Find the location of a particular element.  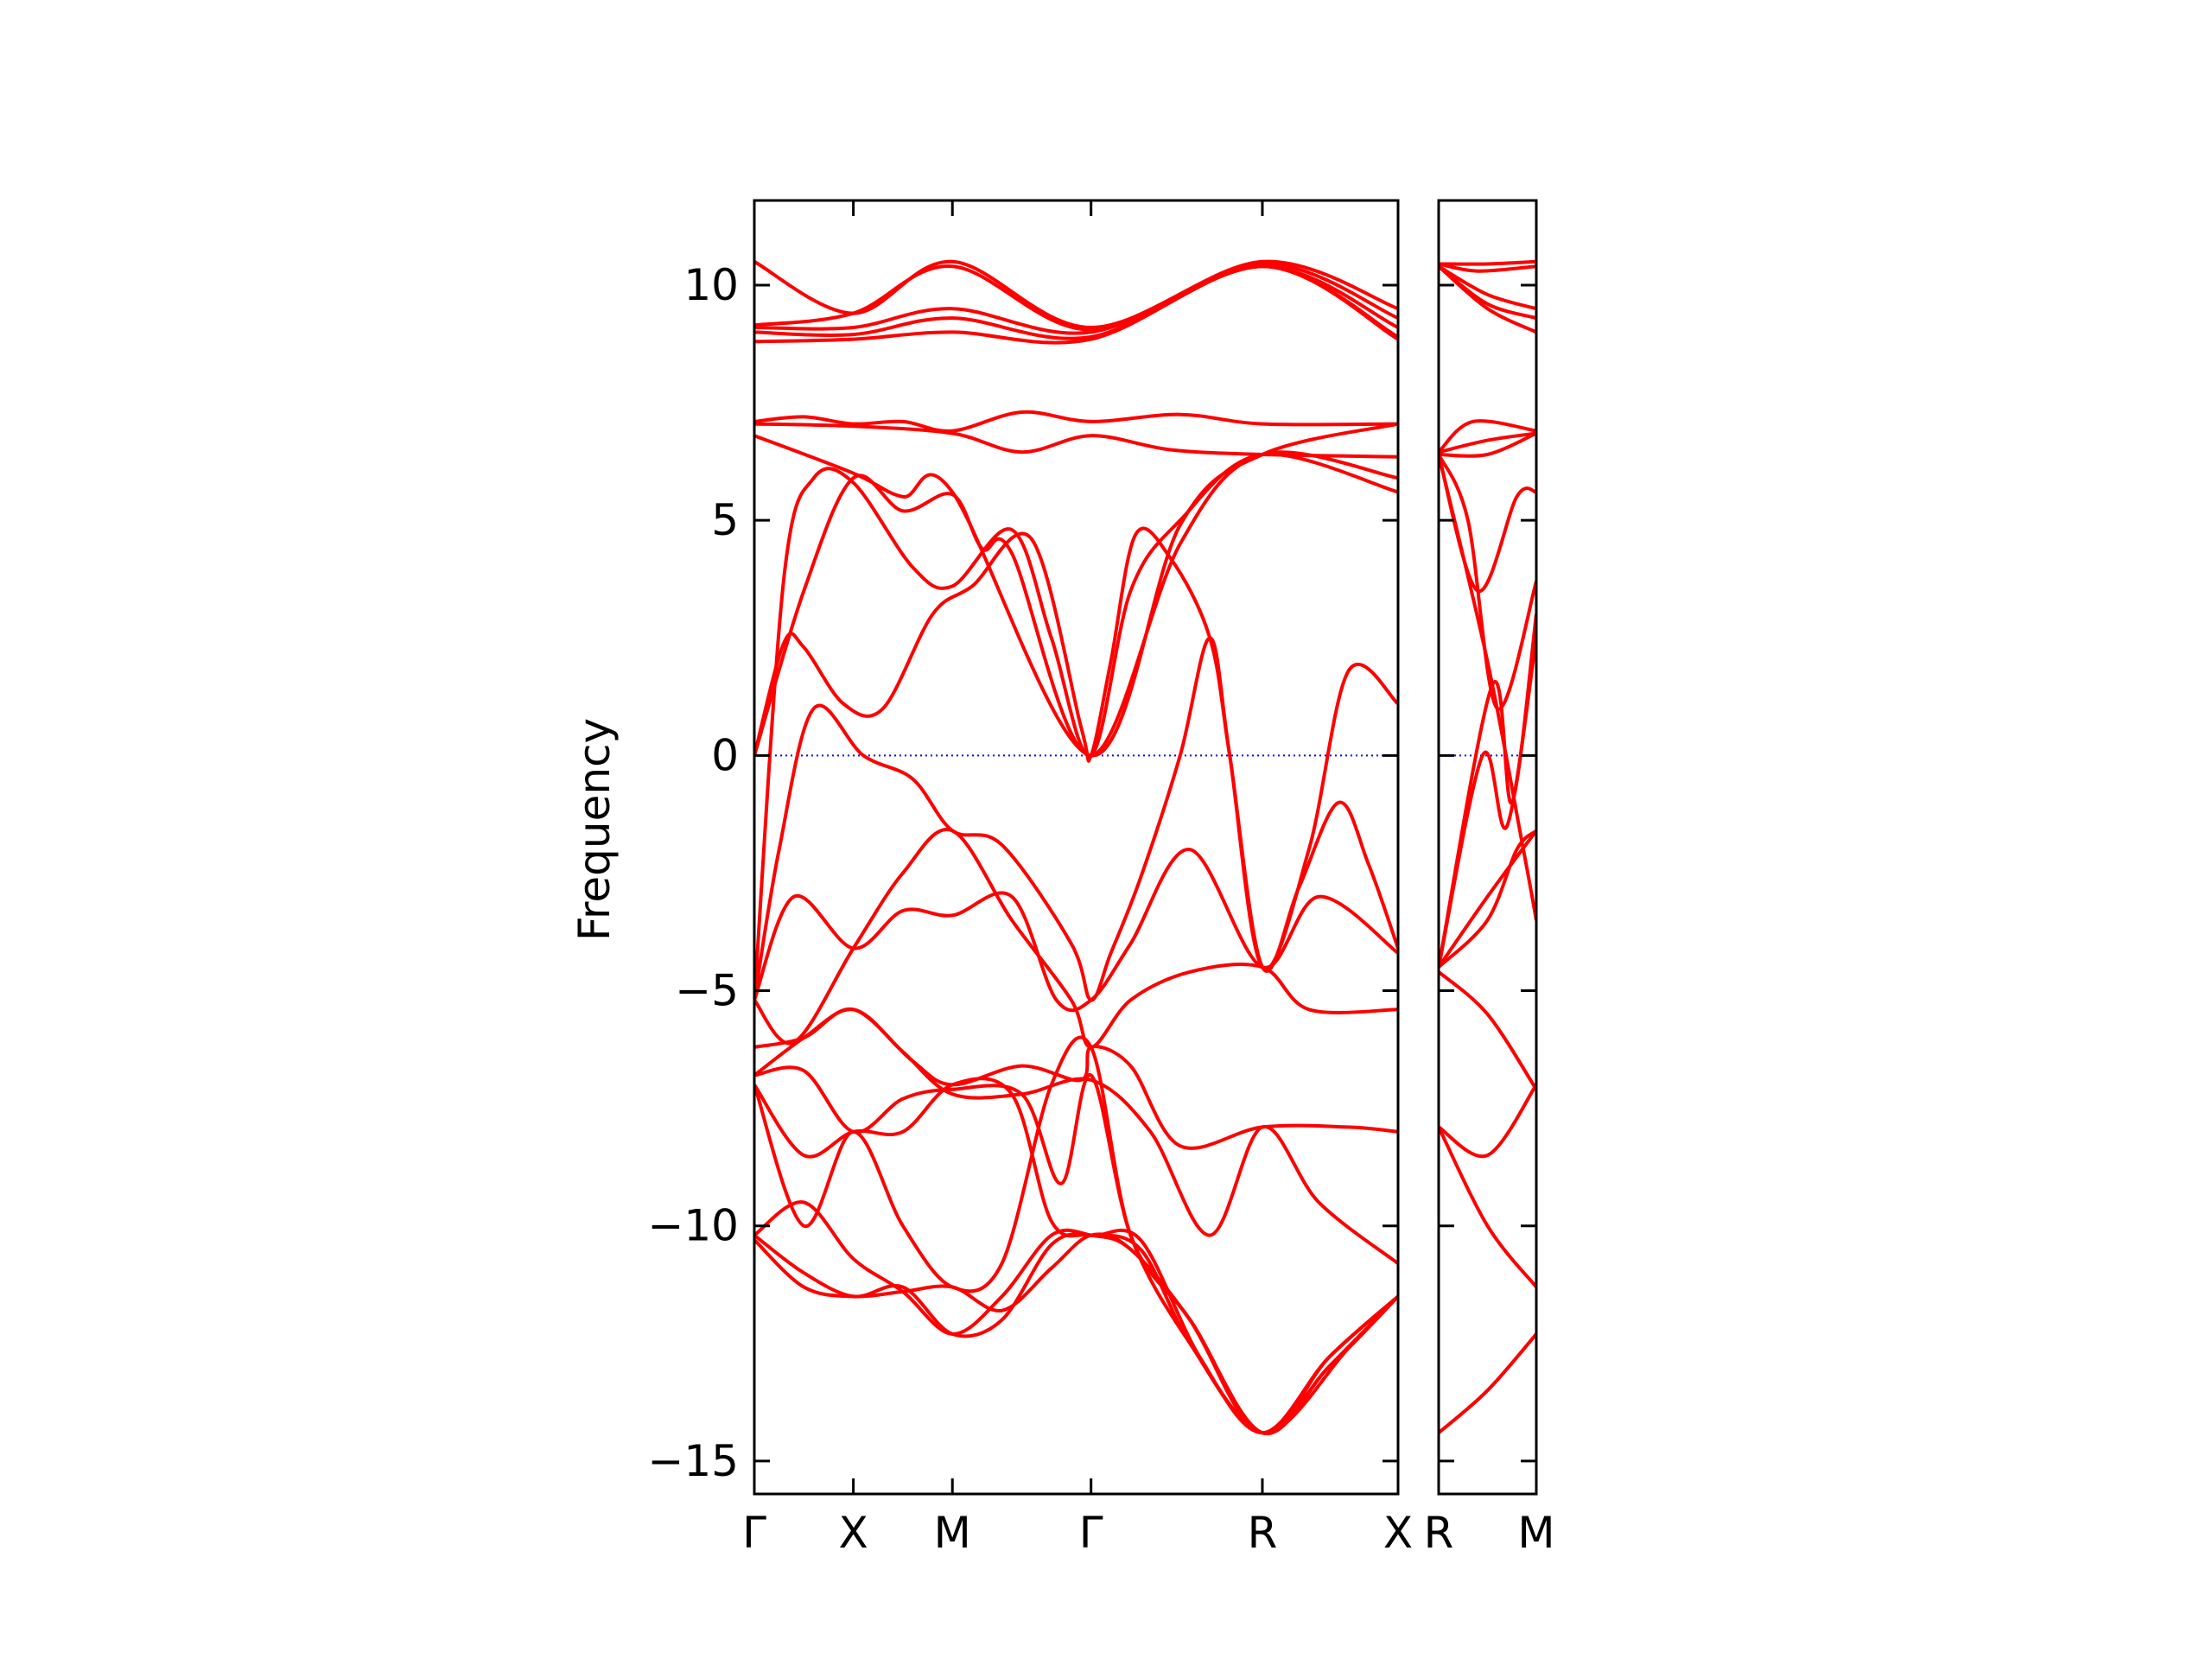

right-frame is located at coordinates (1487, 847).